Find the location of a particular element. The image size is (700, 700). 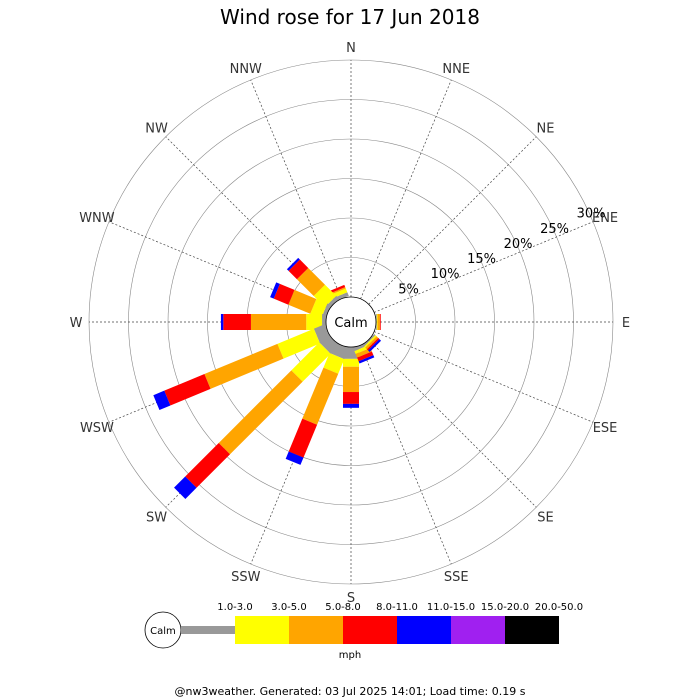

percent-label: 10% is located at coordinates (445, 274).